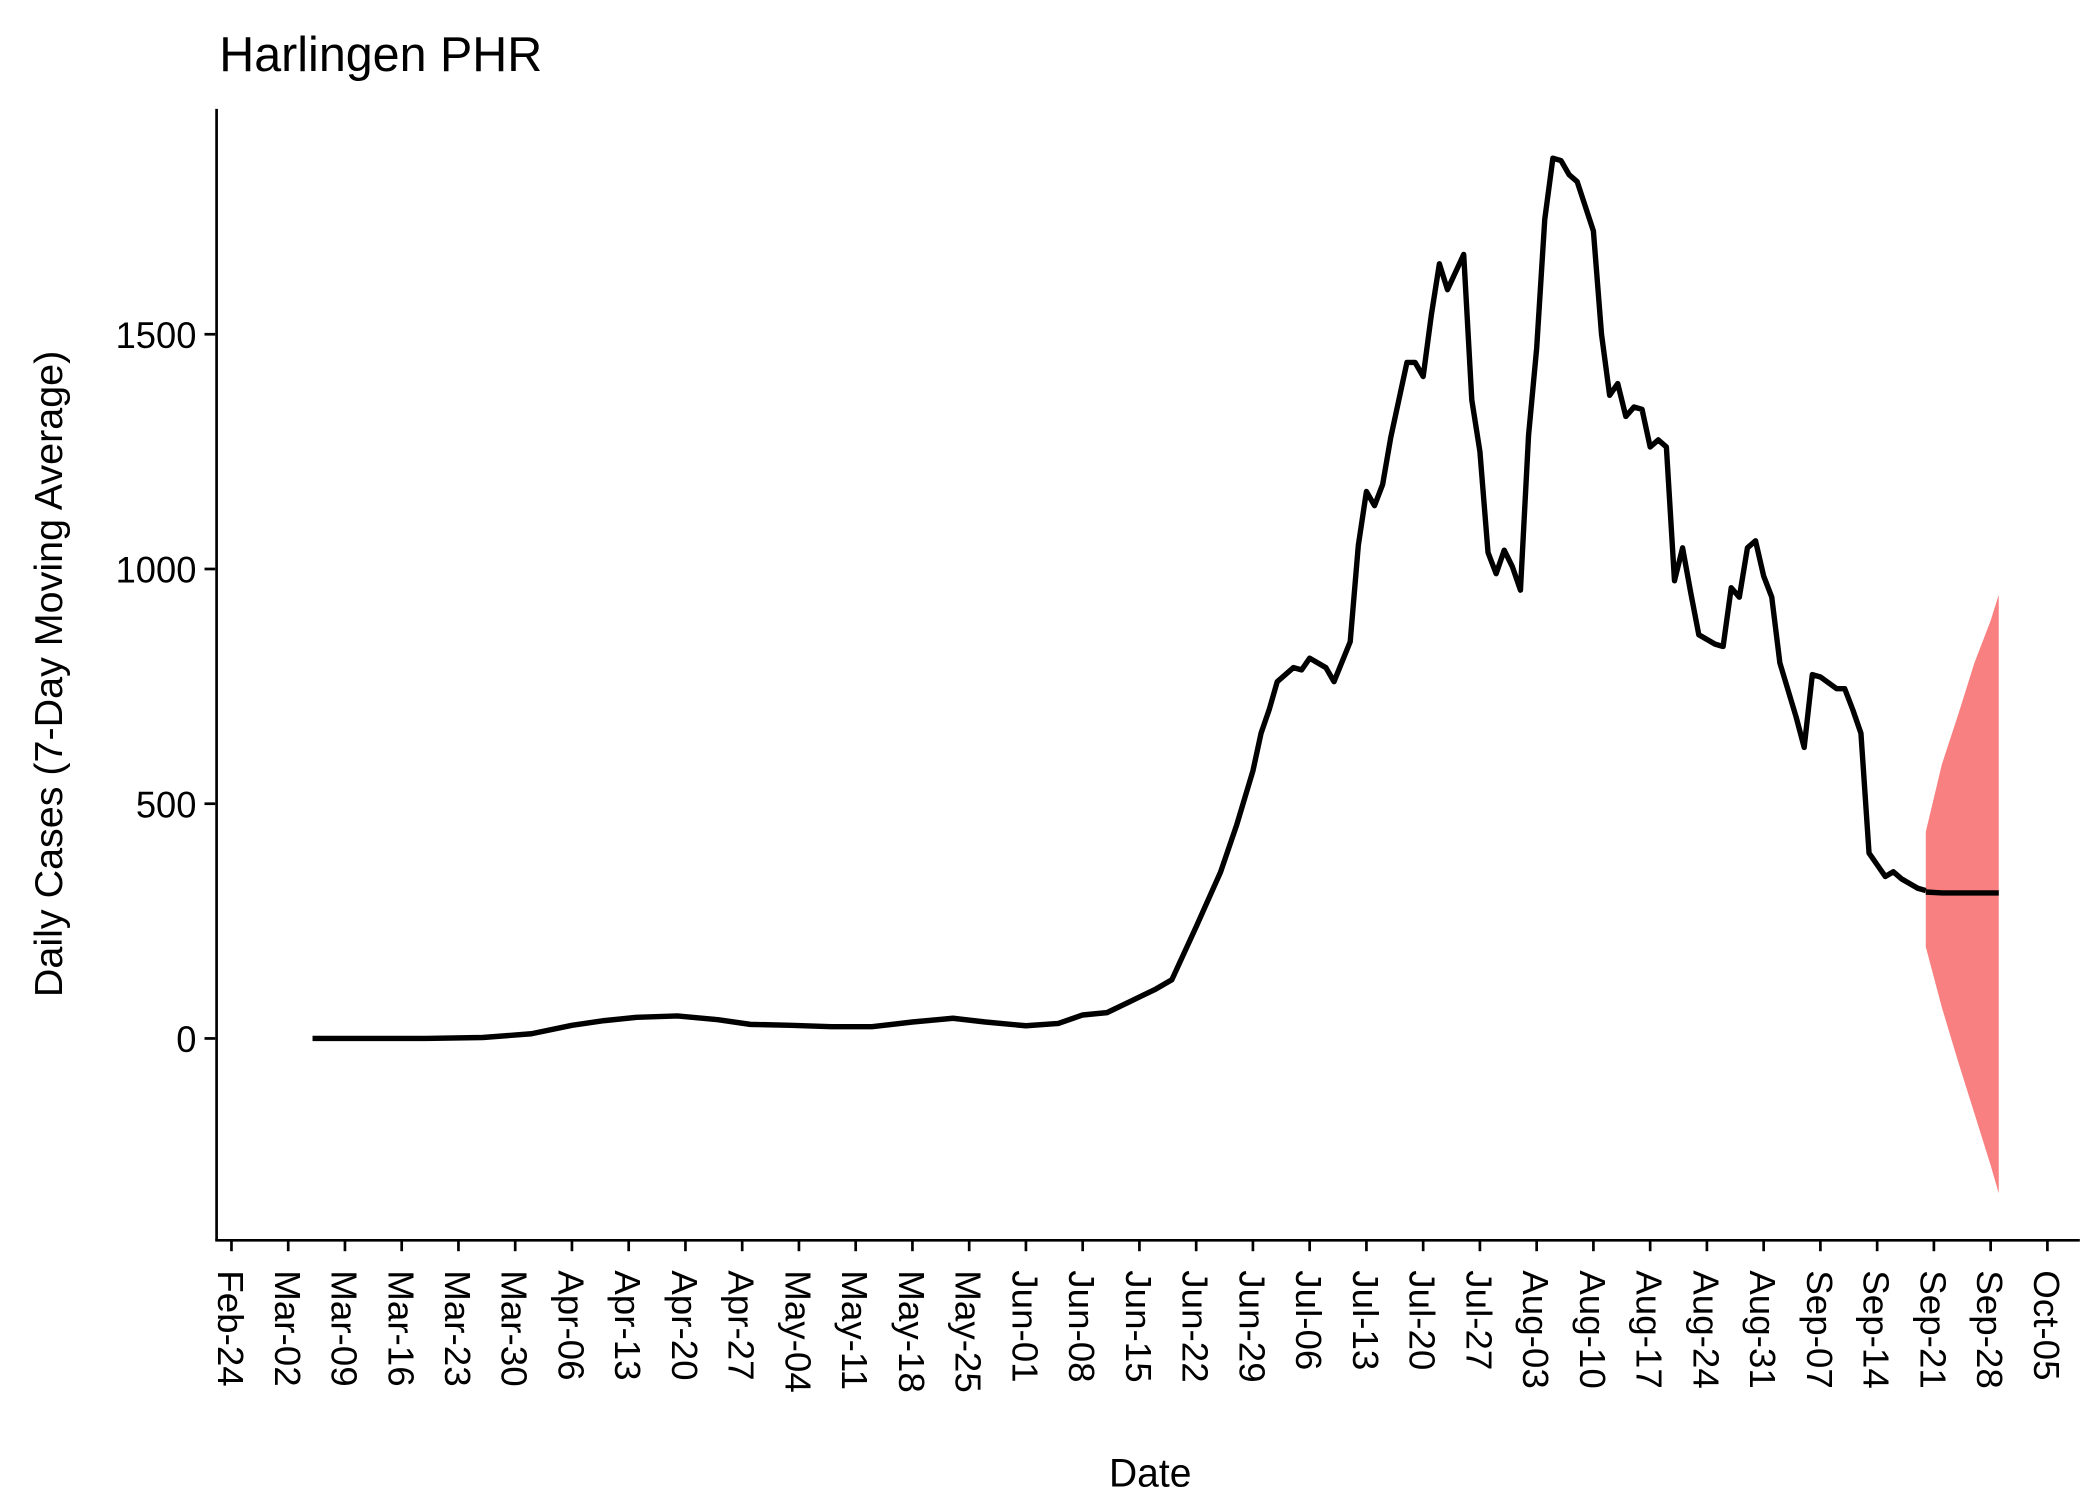  What do you see at coordinates (49, 674) in the screenshot?
I see `y-axis-label: Daily Cases (7-Day Moving Average)` at bounding box center [49, 674].